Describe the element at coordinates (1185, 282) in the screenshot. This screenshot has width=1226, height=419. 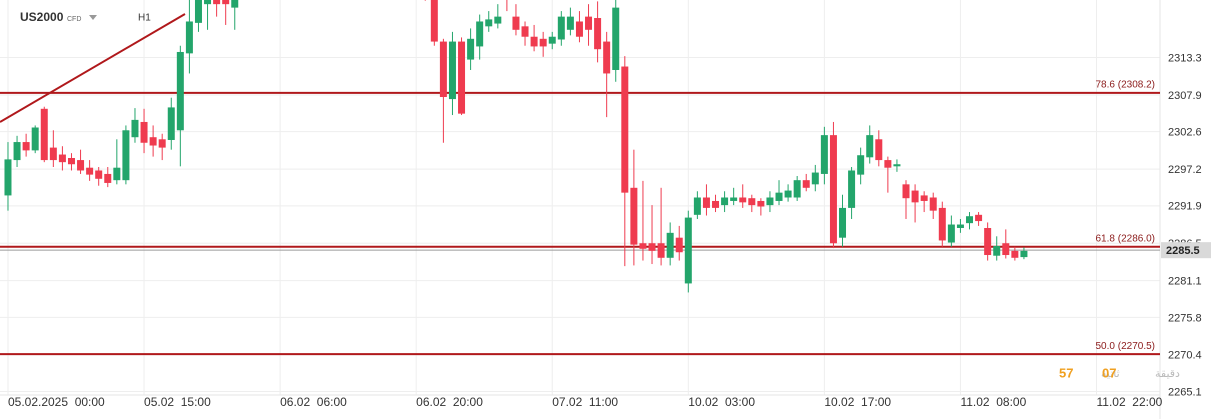
I see `y-tick-label: 2281.1` at that location.